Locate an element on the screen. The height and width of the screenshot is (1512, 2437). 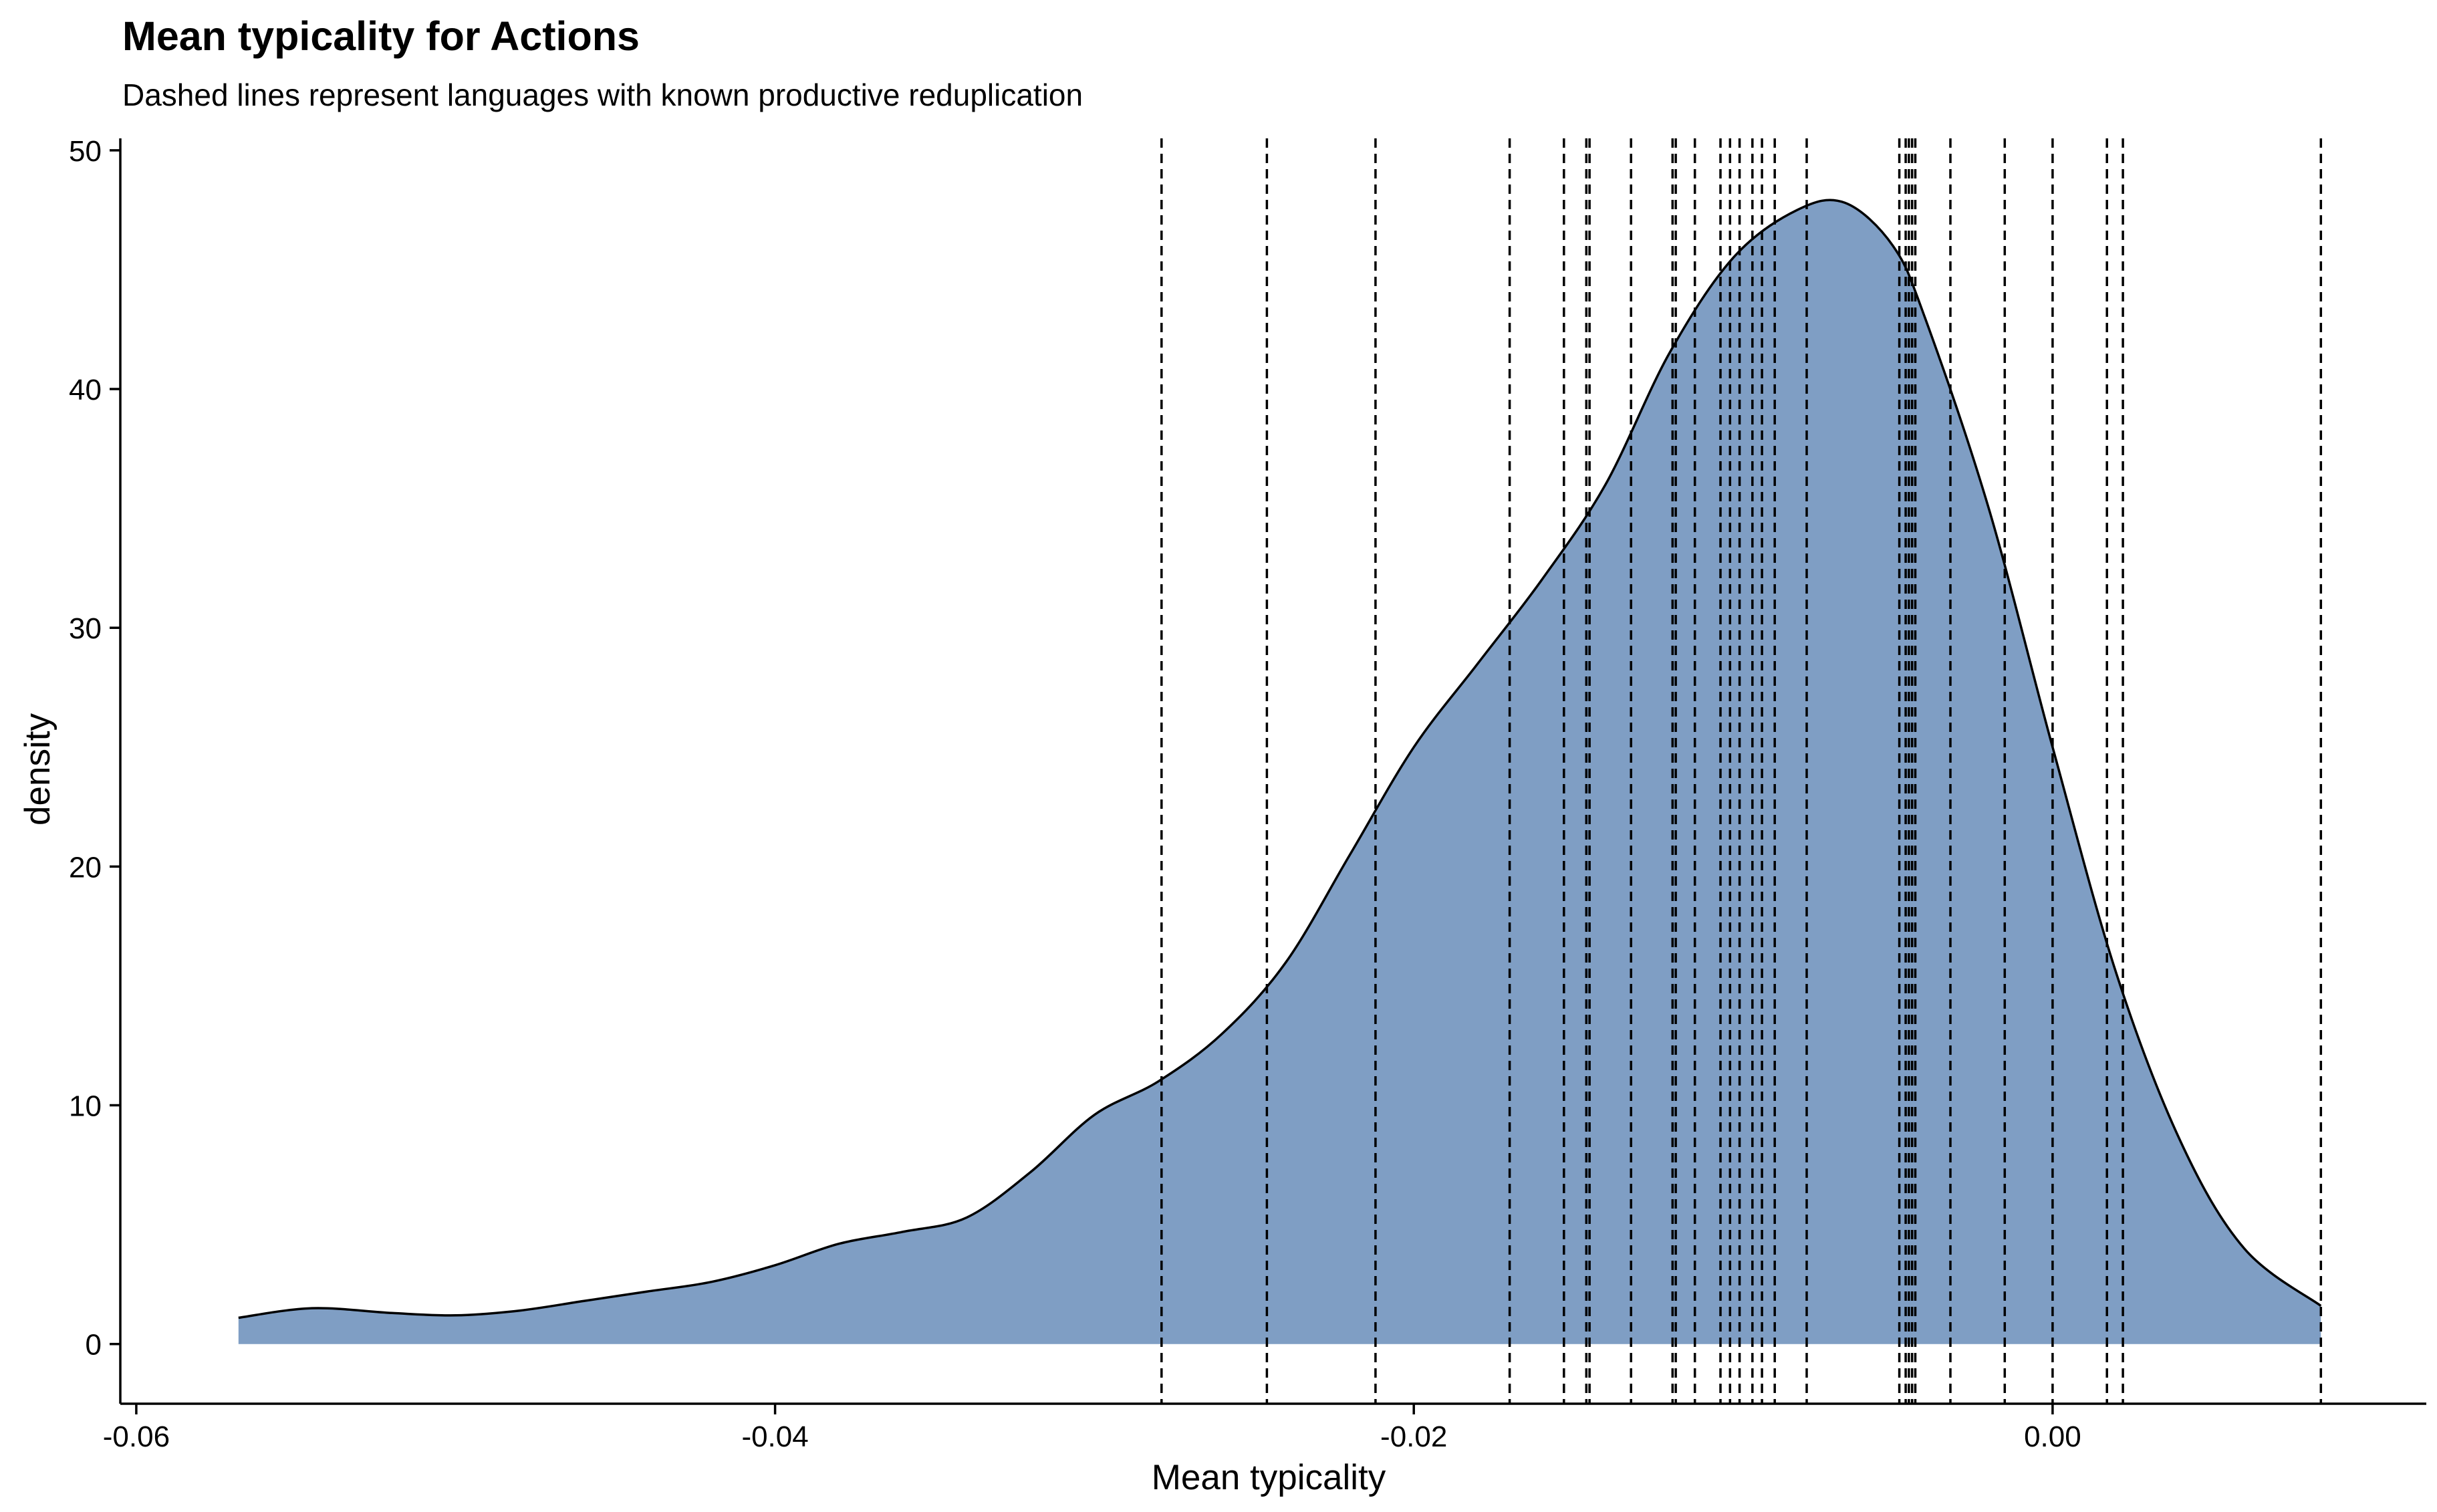
y-tick-label: 10 is located at coordinates (85, 1106).